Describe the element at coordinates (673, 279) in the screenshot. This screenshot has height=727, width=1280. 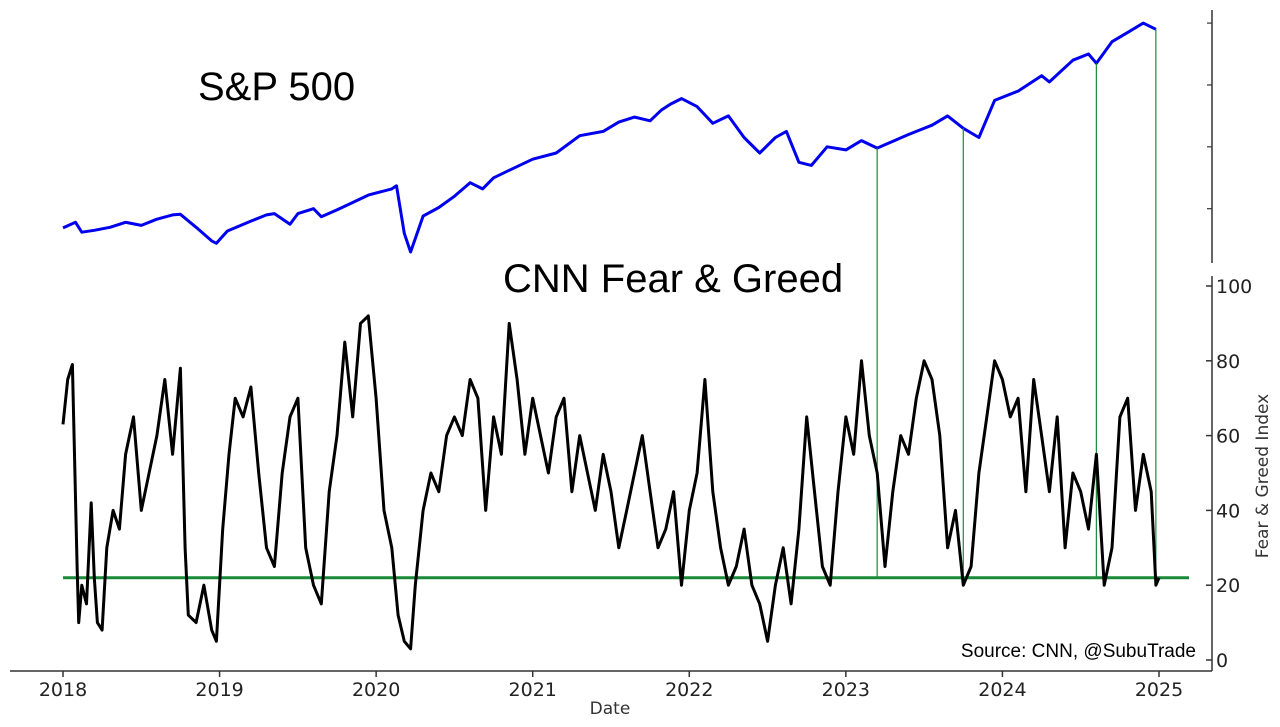
I see `fear-greed-title: CNN Fear & Greed` at that location.